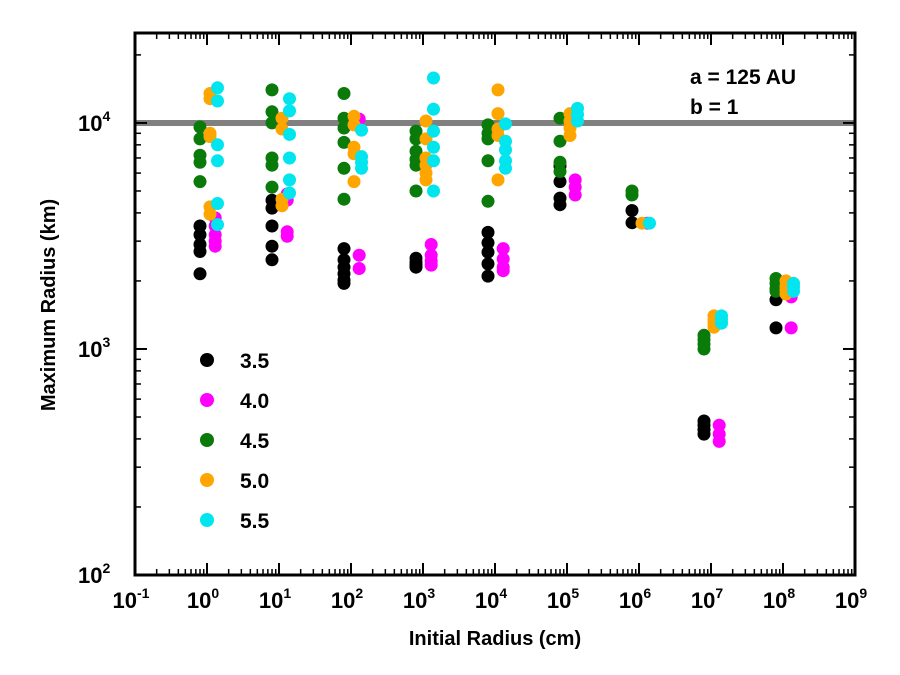 The image size is (900, 675). What do you see at coordinates (207, 440) in the screenshot?
I see `legend-marker-4.5` at bounding box center [207, 440].